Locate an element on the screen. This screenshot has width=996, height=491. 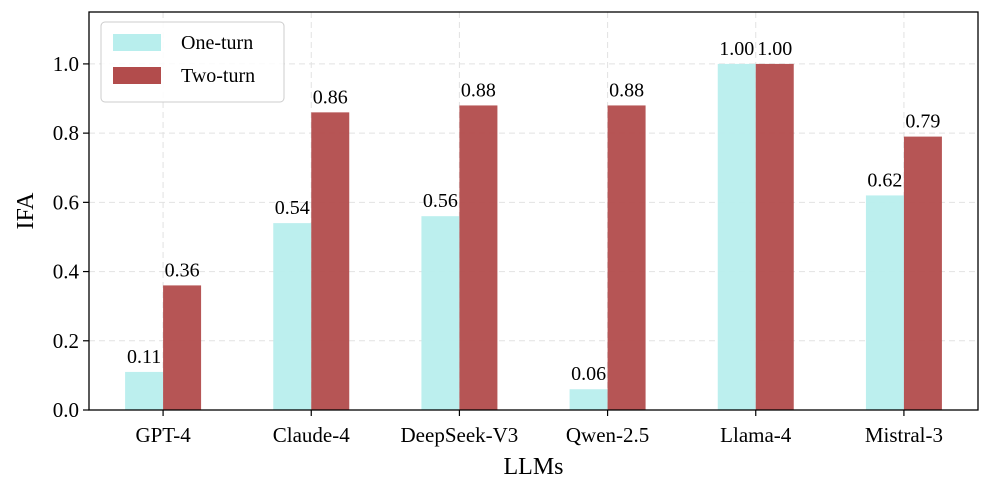
y-tick-label: 0.0 is located at coordinates (66, 410).